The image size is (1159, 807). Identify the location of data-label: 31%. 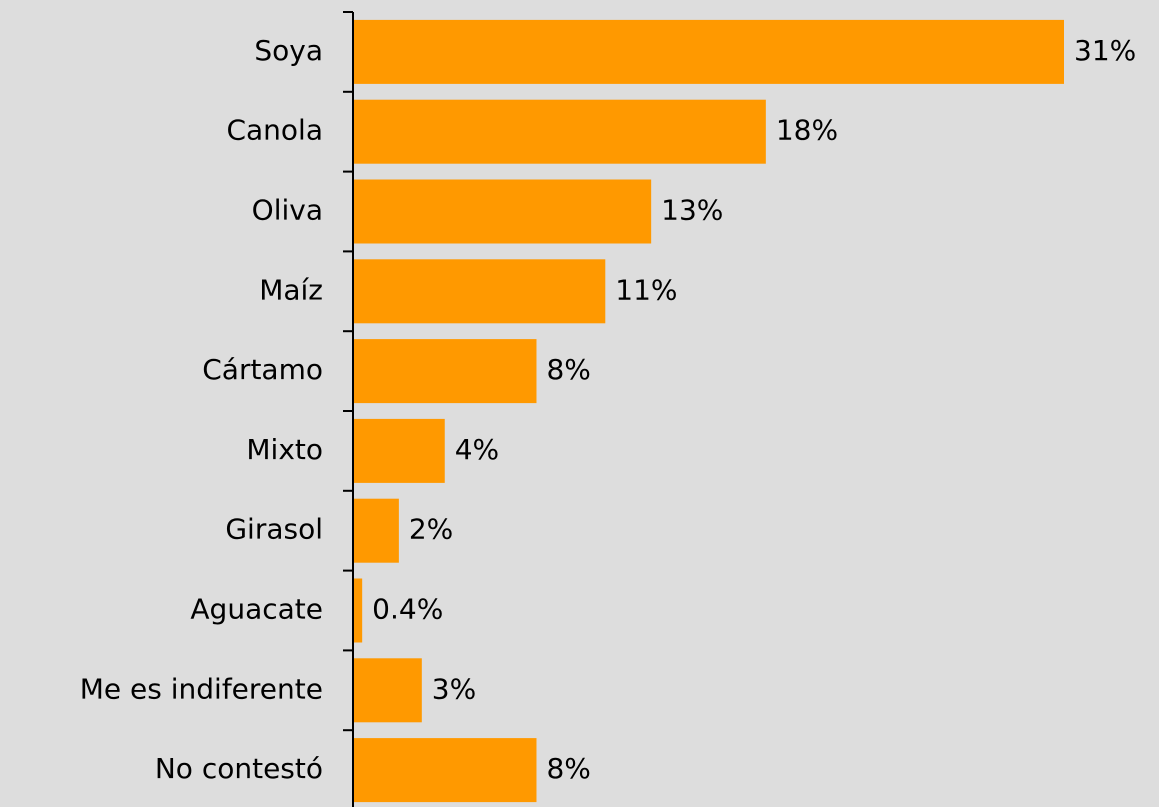
(1105, 50).